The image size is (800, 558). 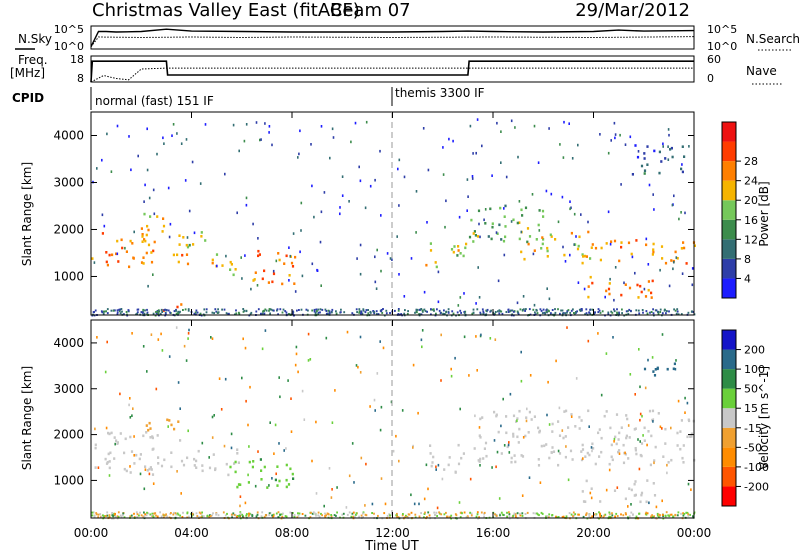 What do you see at coordinates (729, 288) in the screenshot?
I see `colorbar-swatch` at bounding box center [729, 288].